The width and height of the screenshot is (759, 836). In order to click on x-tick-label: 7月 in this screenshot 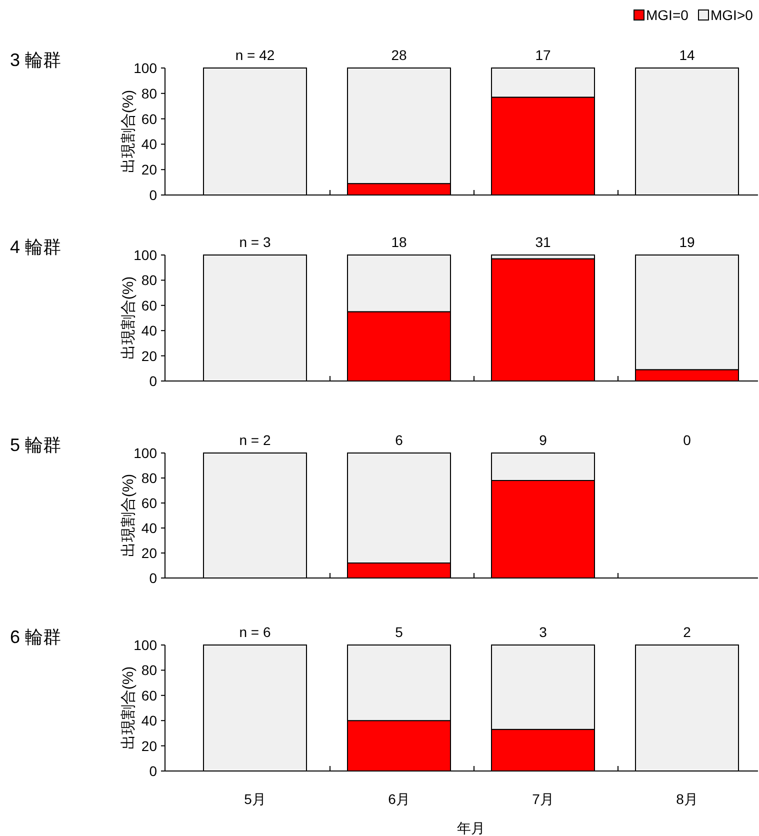, I will do `click(543, 799)`.